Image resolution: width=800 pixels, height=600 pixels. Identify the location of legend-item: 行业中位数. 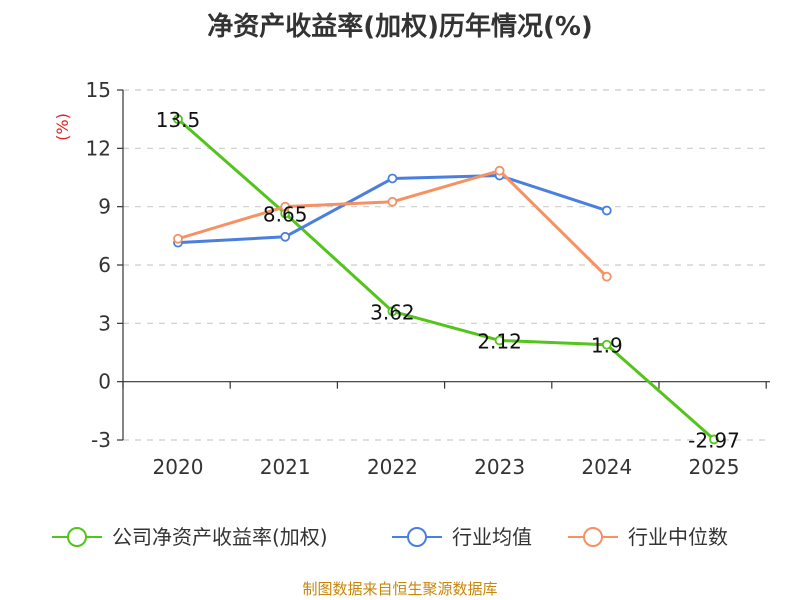
(648, 537).